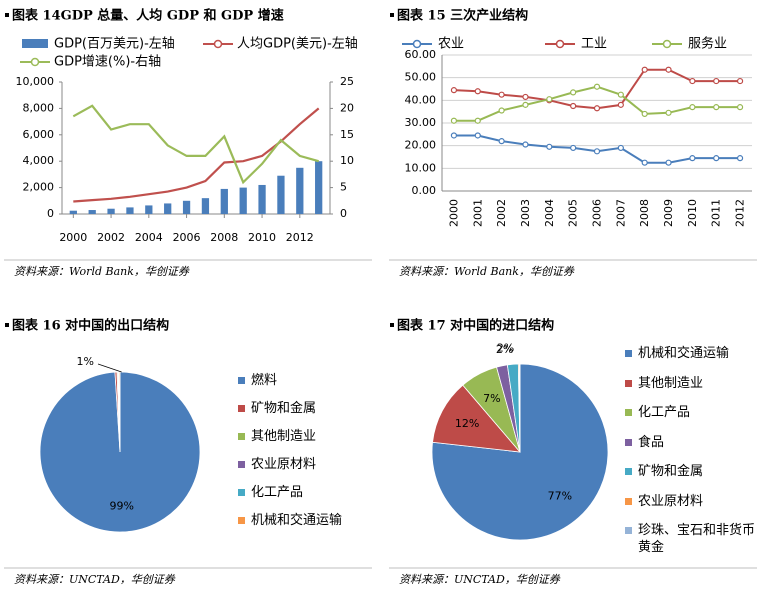 This screenshot has width=761, height=594. Describe the element at coordinates (421, 54) in the screenshot. I see `y-tick-label: 60.00` at that location.